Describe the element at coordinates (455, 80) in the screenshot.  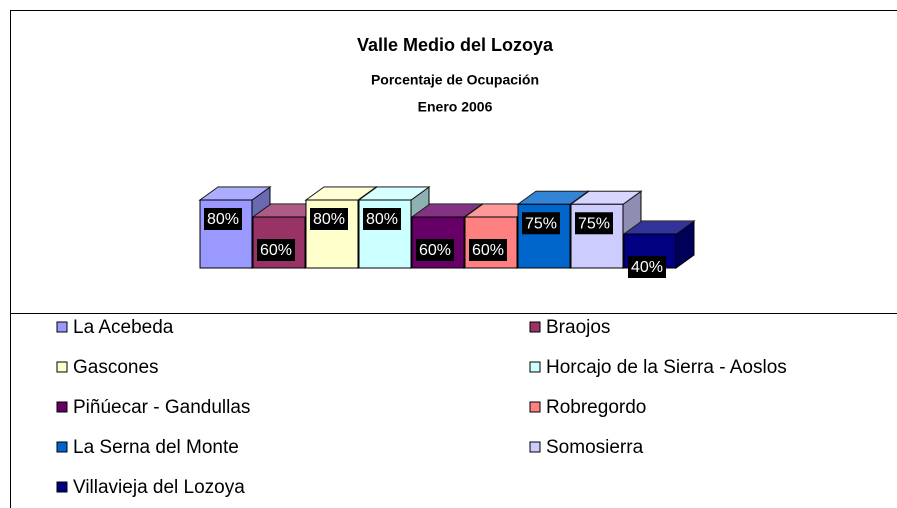
I see `chart-subtitle: Porcentaje de Ocupación` at that location.